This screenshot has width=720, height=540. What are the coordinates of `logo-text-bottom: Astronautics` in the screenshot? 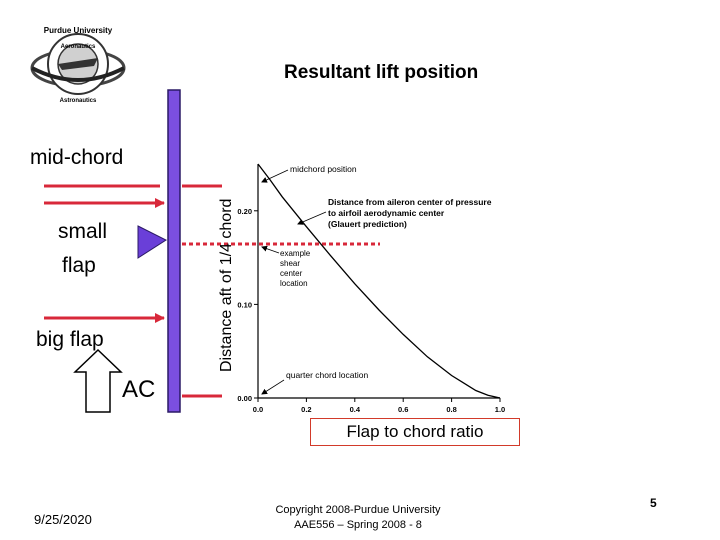 It's located at (78, 101).